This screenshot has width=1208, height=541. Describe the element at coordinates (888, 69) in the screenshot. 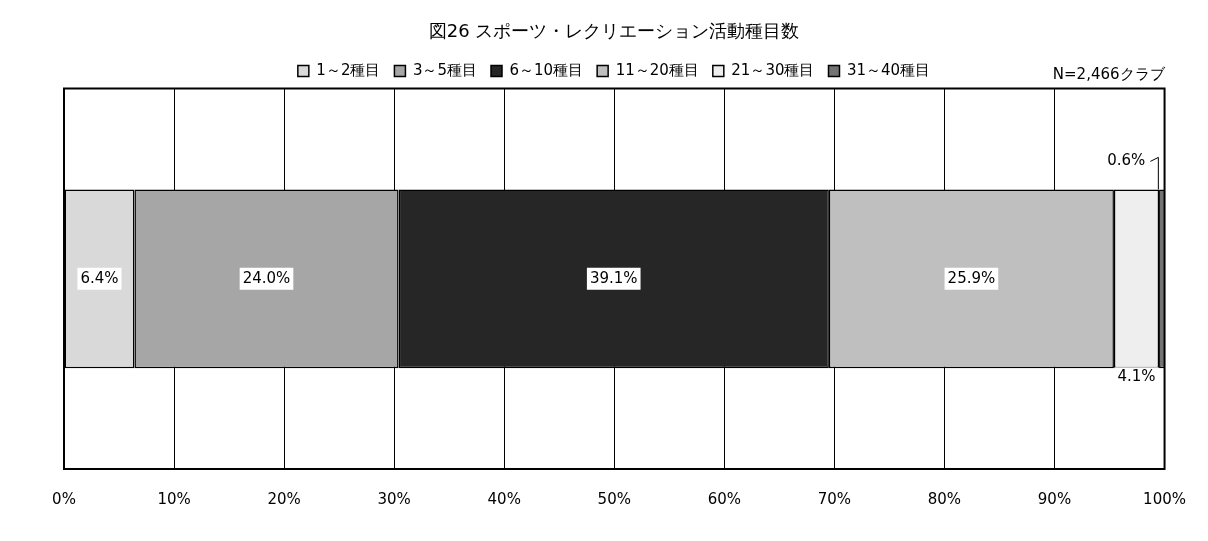

I see `legend-label: 31～40種目` at that location.